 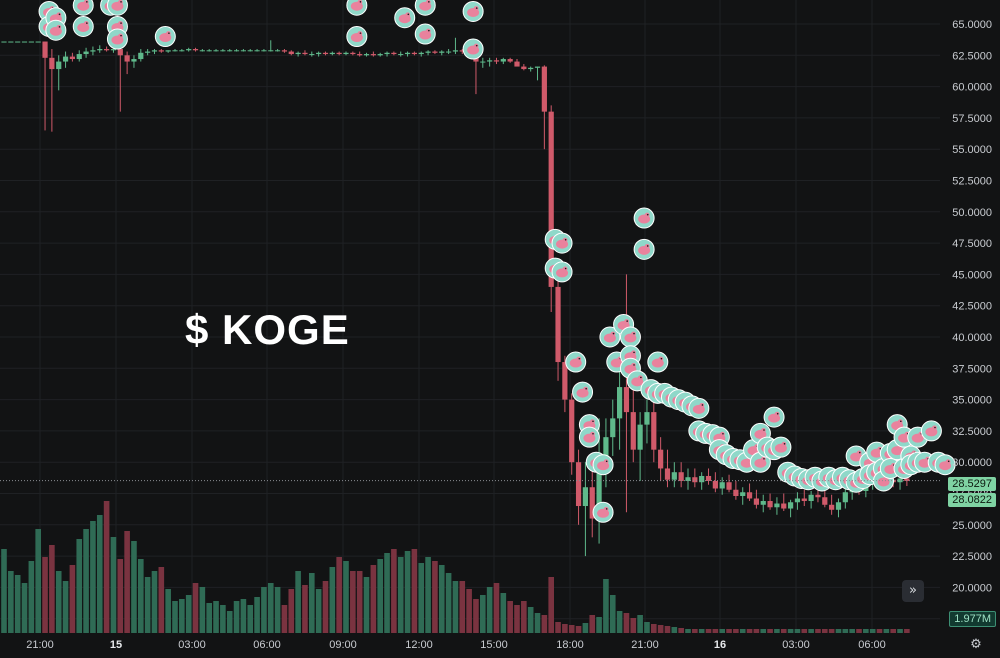 I want to click on gear-icon: ⚙, so click(x=976, y=644).